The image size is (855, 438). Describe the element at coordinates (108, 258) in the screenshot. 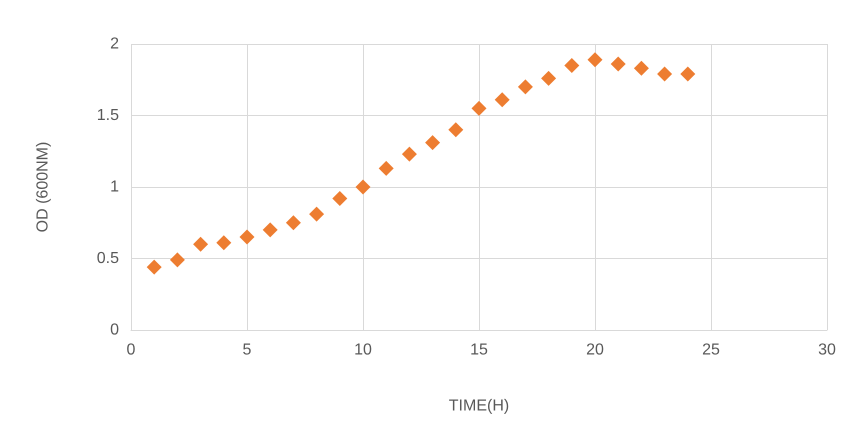

I see `y-tick-label: 0.5` at that location.